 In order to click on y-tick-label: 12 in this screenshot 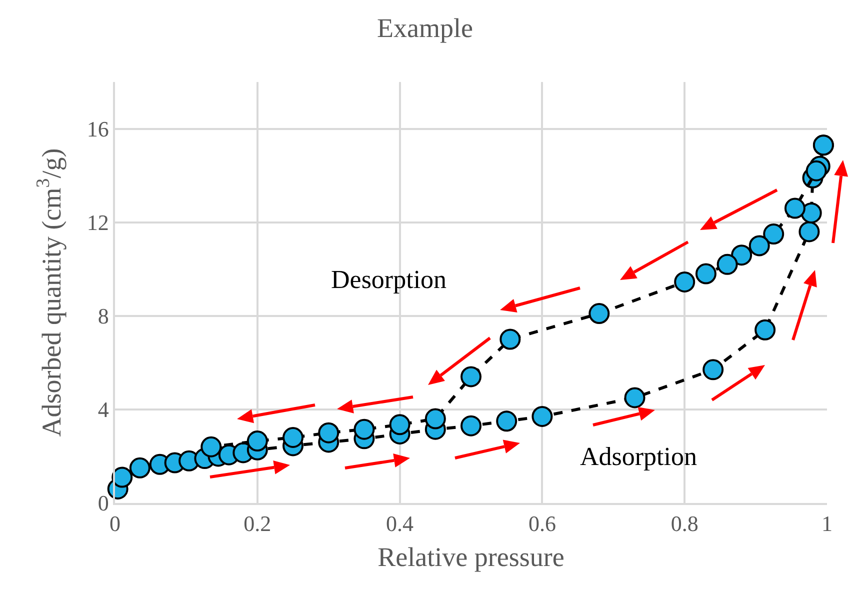, I will do `click(97, 223)`.